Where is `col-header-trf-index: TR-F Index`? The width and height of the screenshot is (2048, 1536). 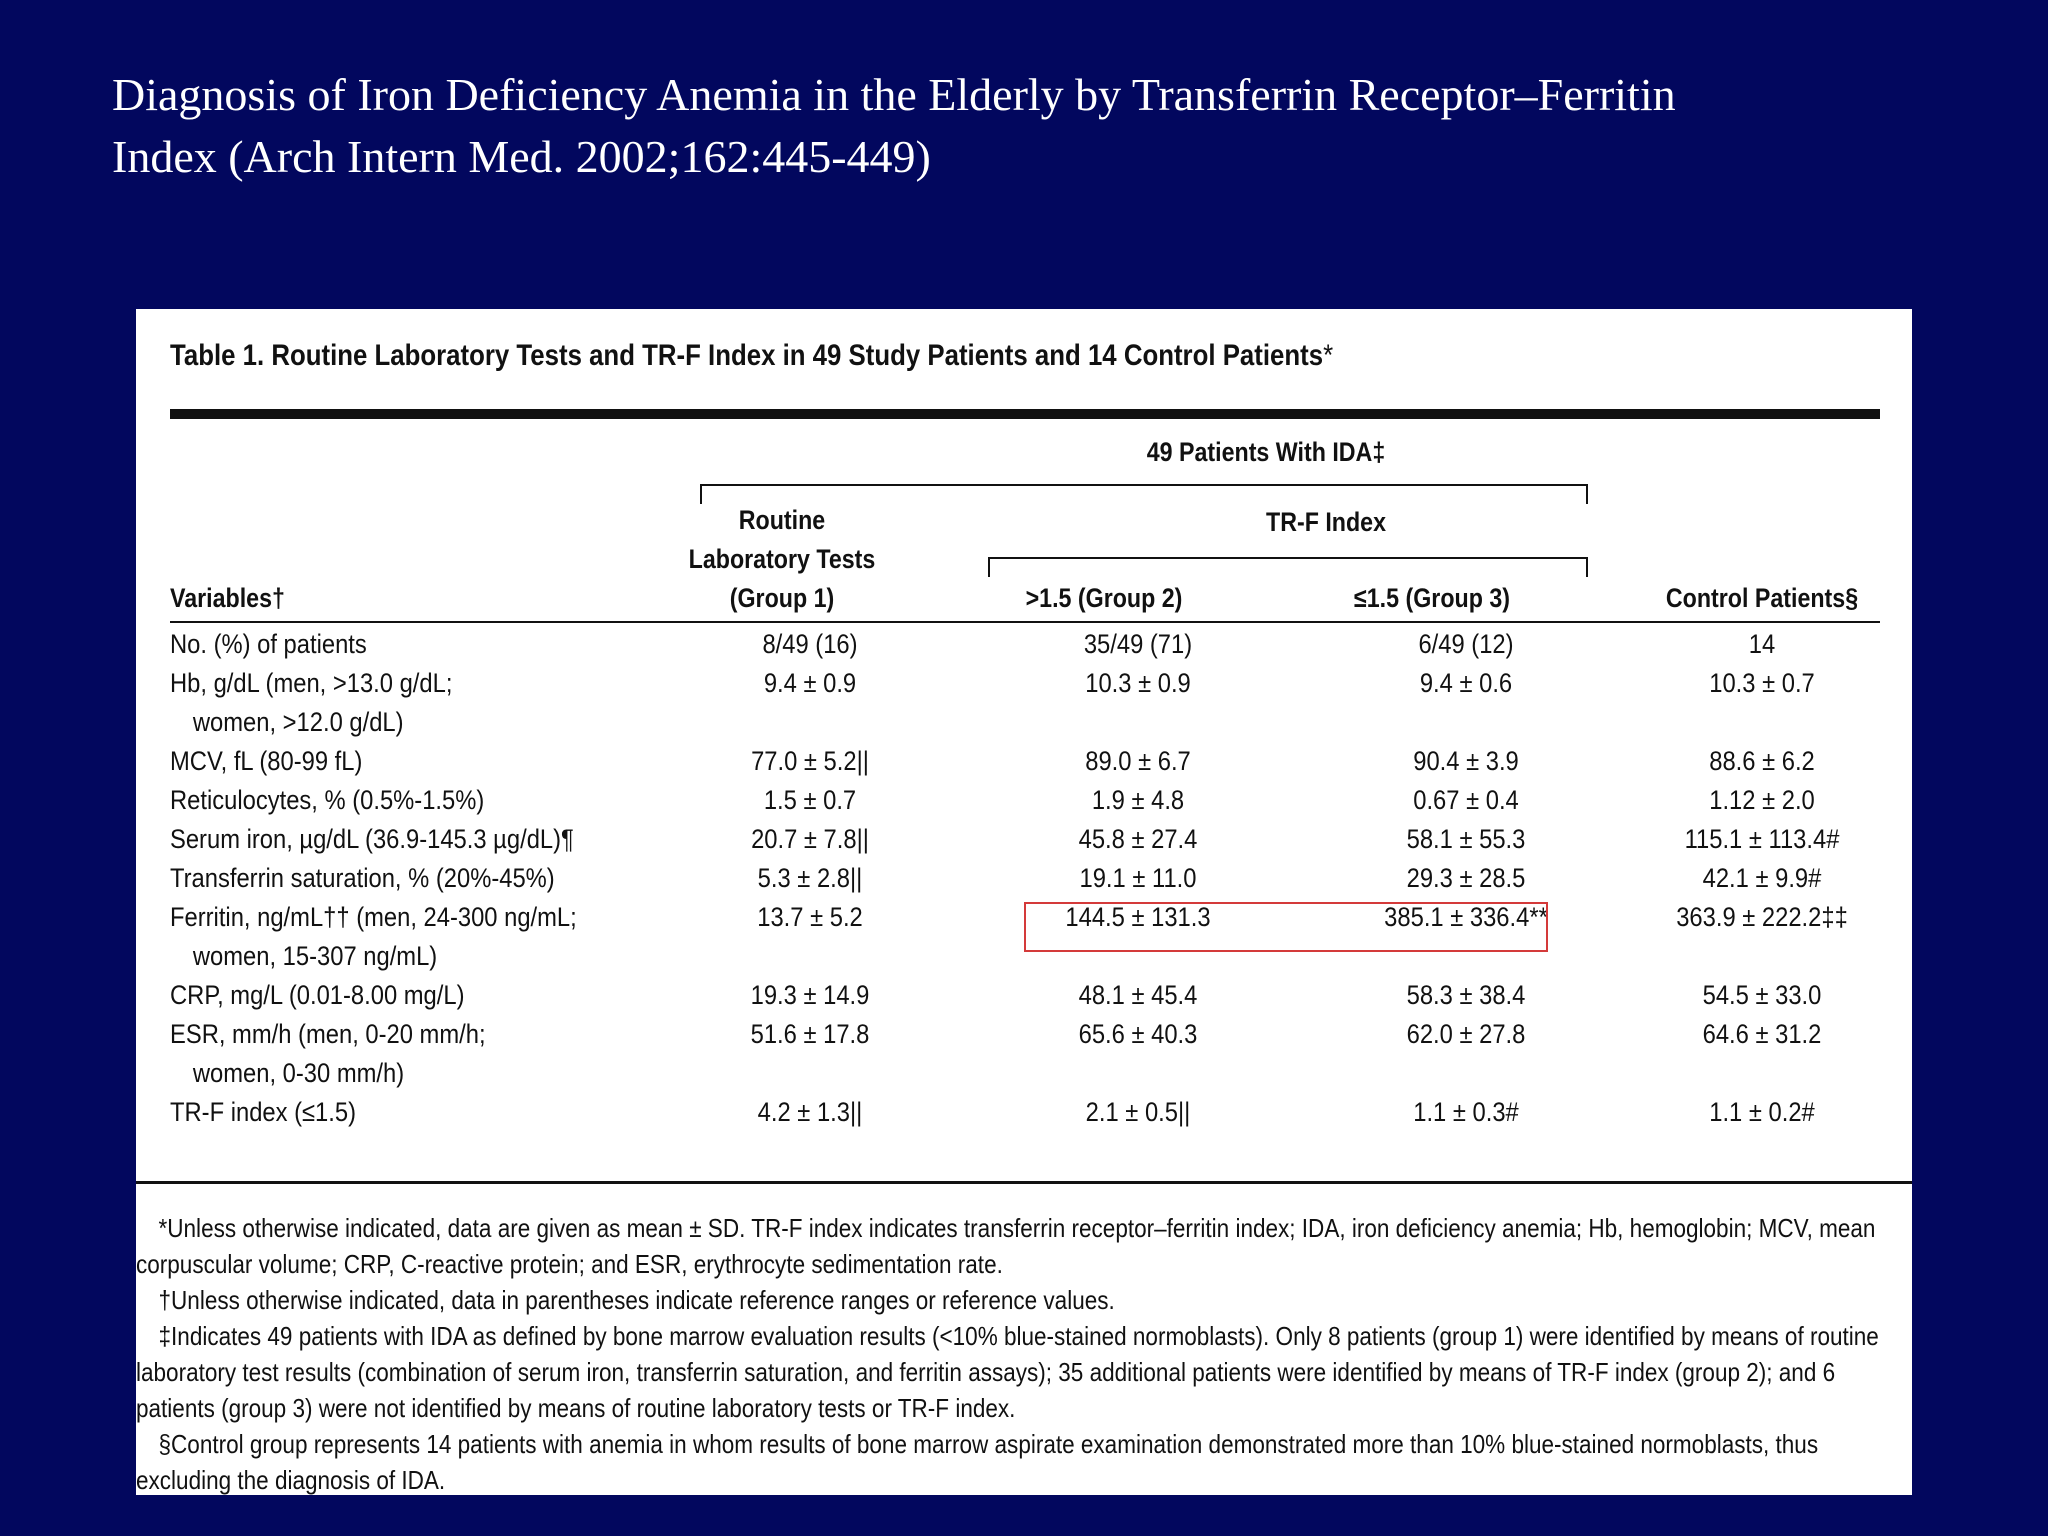
col-header-trf-index: TR-F Index is located at coordinates (1326, 522).